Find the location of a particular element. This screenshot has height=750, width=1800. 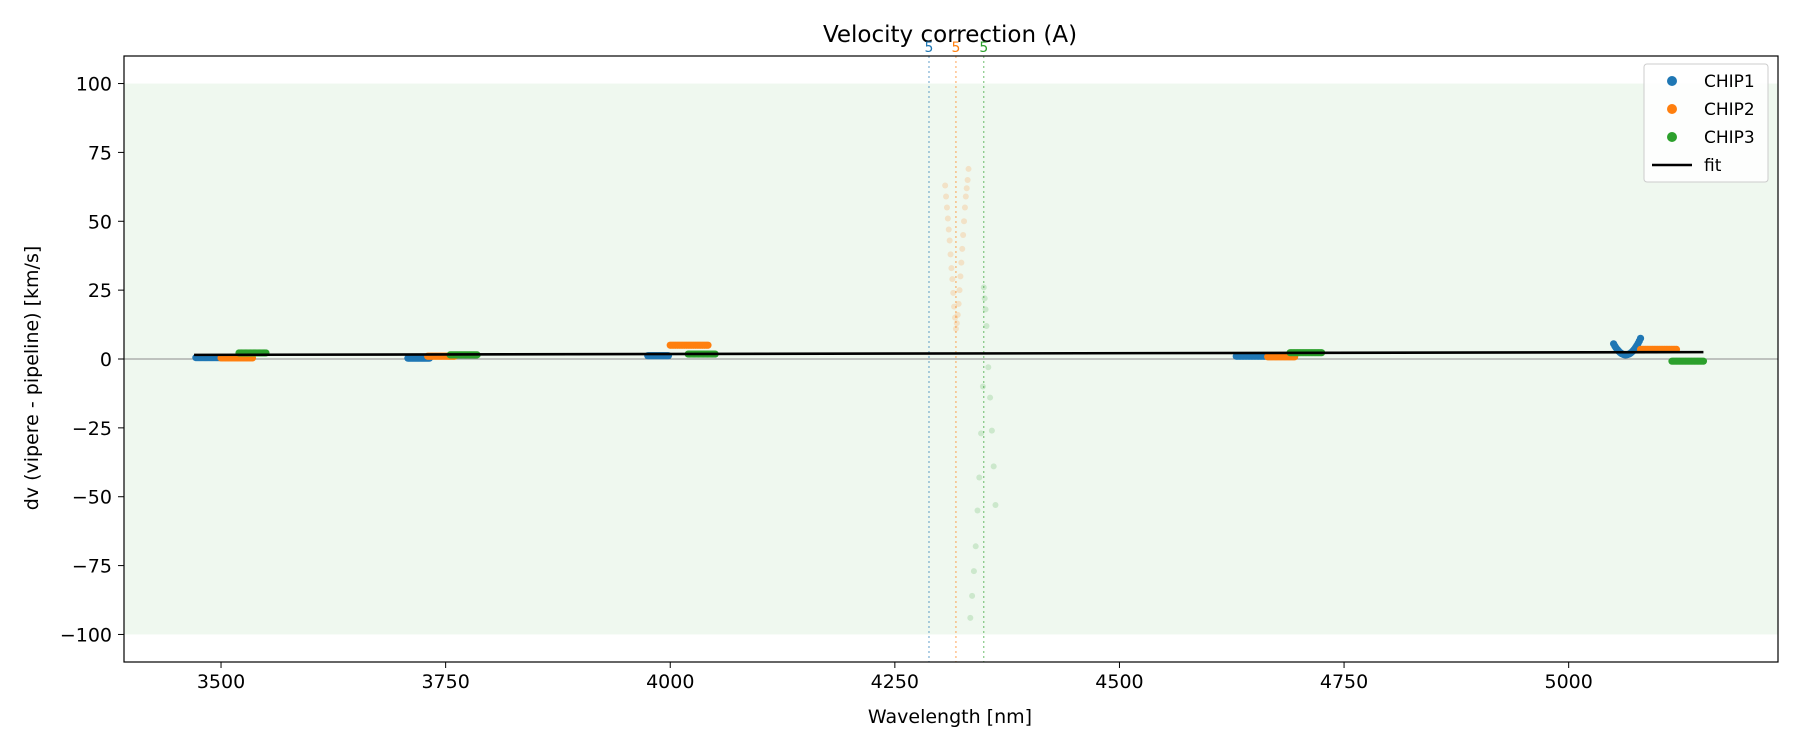

fit-line is located at coordinates (949, 353).